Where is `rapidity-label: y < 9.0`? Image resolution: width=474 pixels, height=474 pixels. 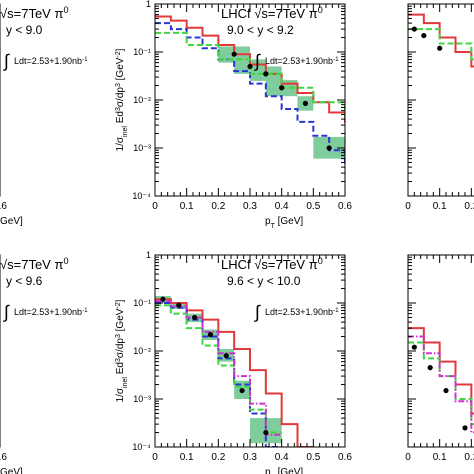 rapidity-label: y < 9.0 is located at coordinates (24, 30).